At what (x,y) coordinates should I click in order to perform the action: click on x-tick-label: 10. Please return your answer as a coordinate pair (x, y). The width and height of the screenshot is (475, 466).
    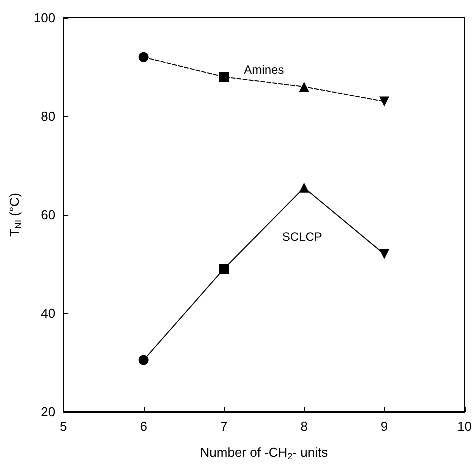
    Looking at the image, I should click on (465, 426).